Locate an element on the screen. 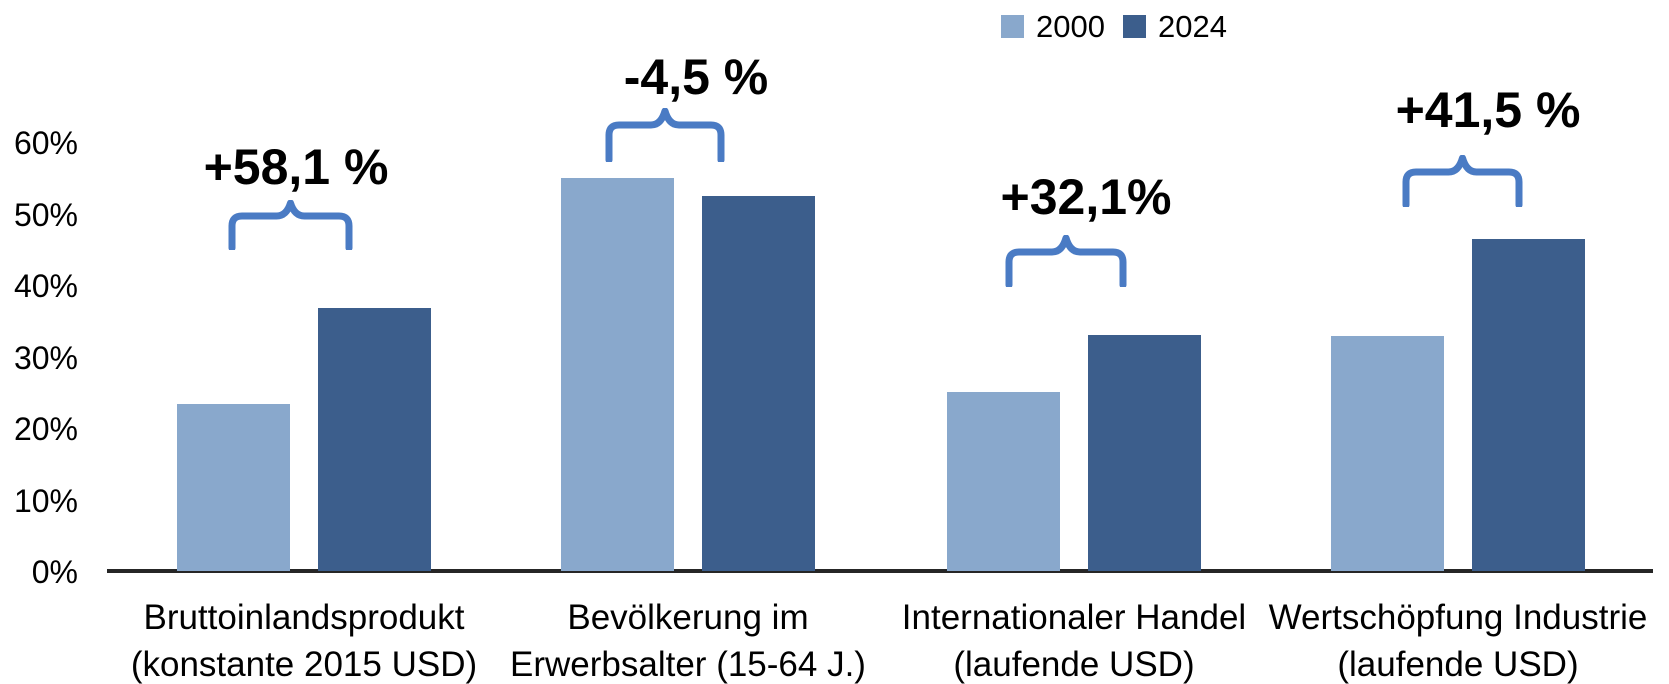 This screenshot has height=684, width=1669. change-annotation-group4: +41,5 % is located at coordinates (1488, 110).